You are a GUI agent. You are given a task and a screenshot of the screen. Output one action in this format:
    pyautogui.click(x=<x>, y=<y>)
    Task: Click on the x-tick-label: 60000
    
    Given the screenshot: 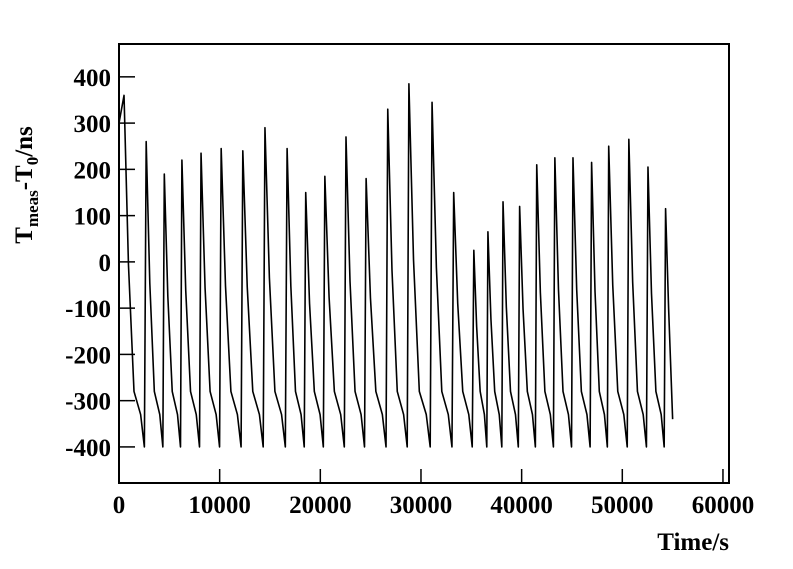 What is the action you would take?
    pyautogui.click(x=723, y=505)
    